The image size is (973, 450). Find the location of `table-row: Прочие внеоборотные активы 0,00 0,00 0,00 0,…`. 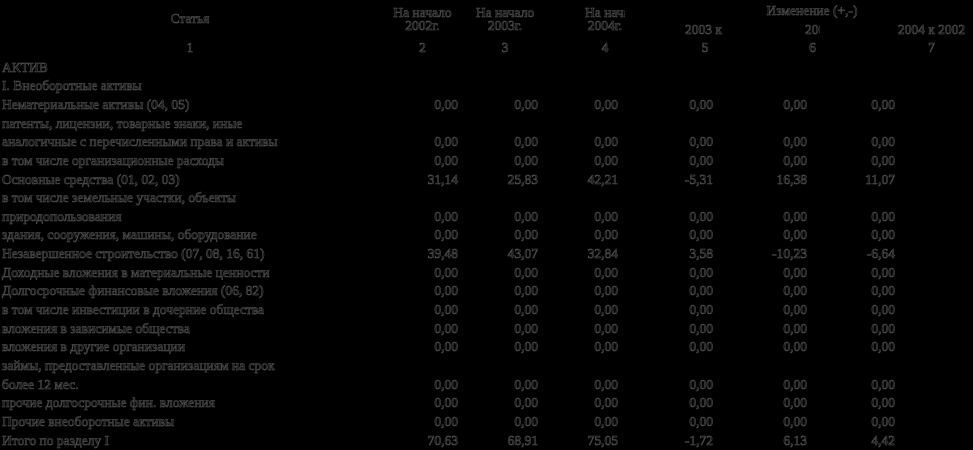

table-row: Прочие внеоборотные активы 0,00 0,00 0,00 0,… is located at coordinates (486, 421).